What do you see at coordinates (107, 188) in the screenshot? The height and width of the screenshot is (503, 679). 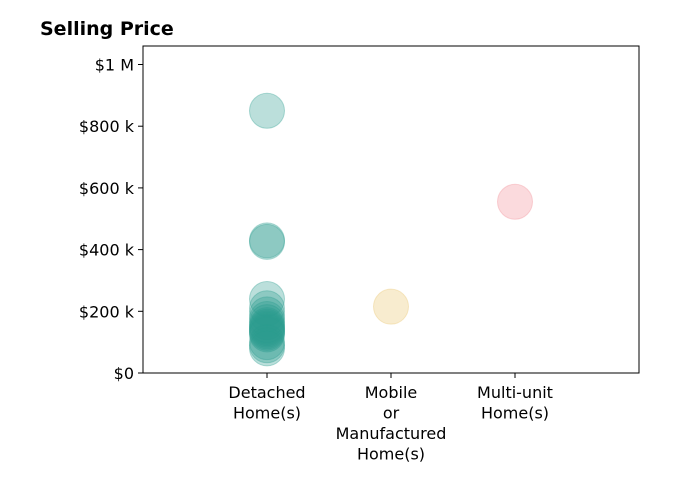 I see `y-tick-label: $600 k` at bounding box center [107, 188].